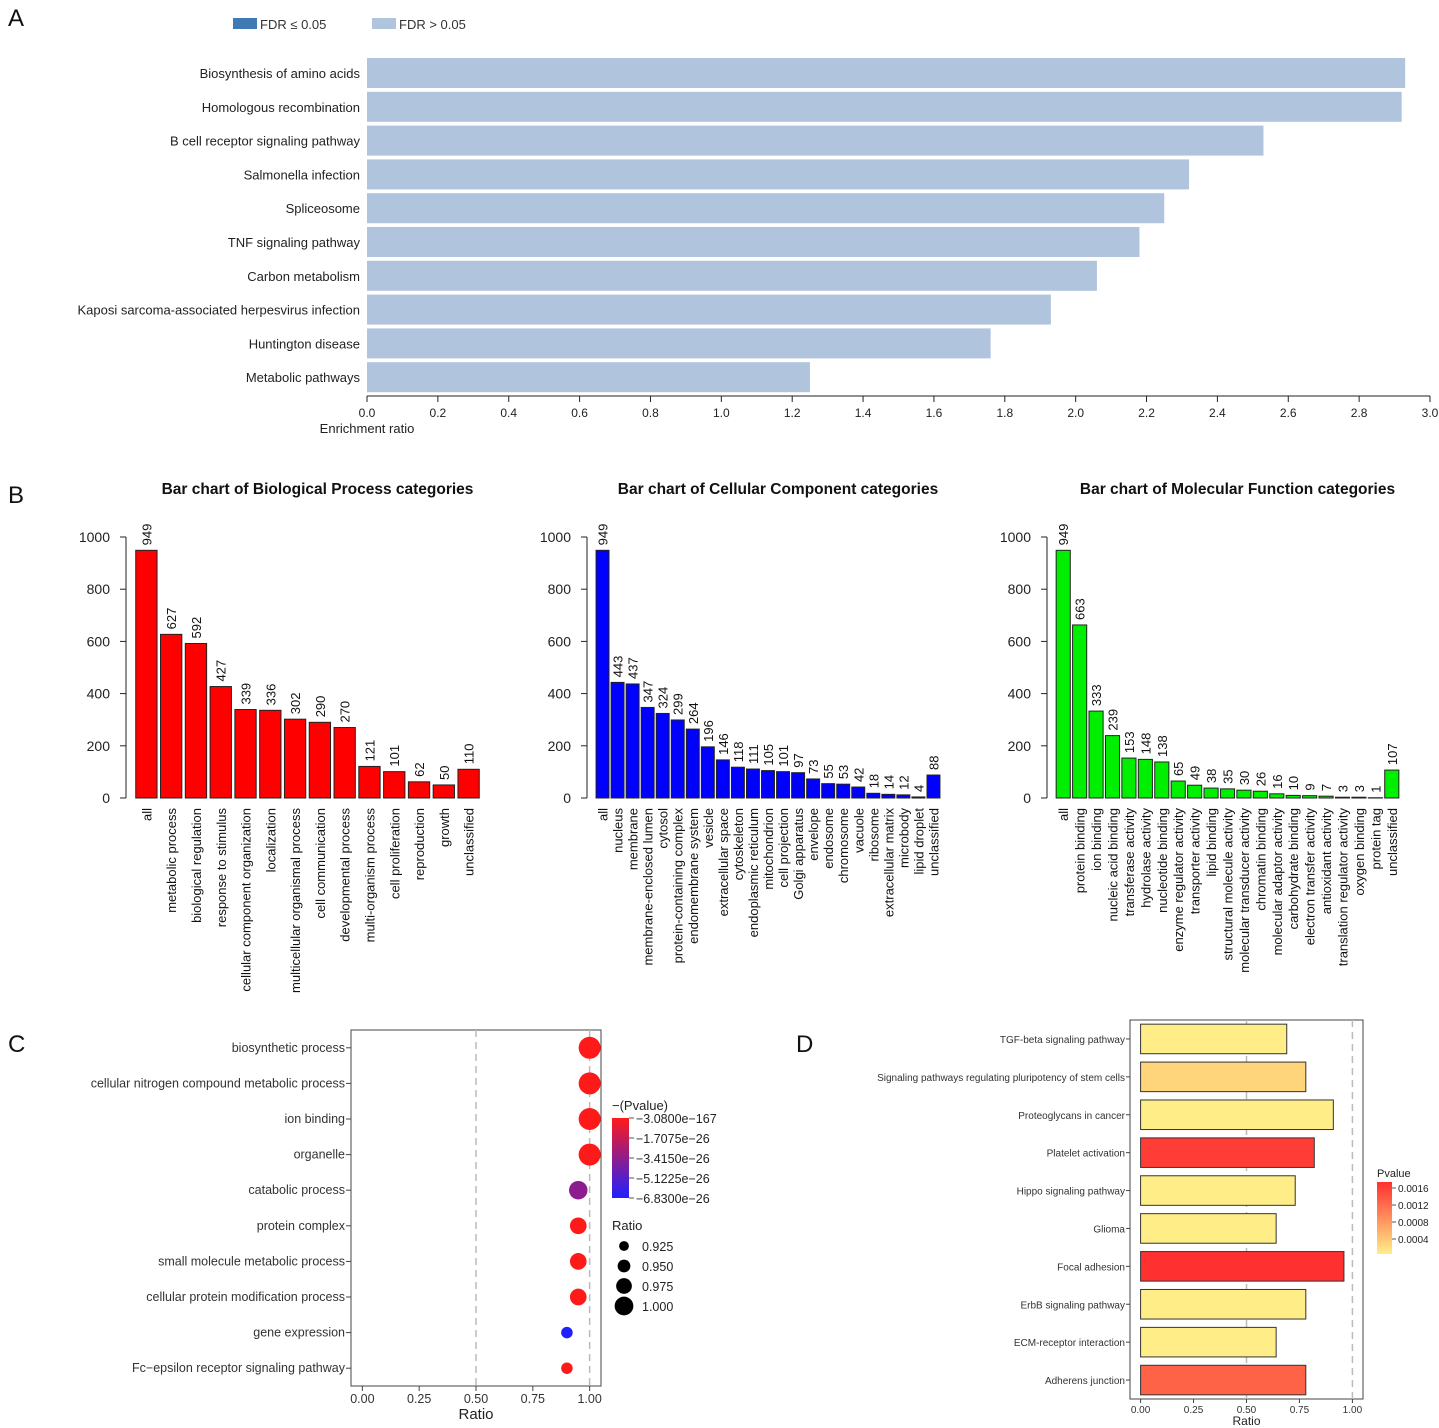 The height and width of the screenshot is (1428, 1439). What do you see at coordinates (1237, 1115) in the screenshot?
I see `bar-proteoglycans-in-cancer` at bounding box center [1237, 1115].